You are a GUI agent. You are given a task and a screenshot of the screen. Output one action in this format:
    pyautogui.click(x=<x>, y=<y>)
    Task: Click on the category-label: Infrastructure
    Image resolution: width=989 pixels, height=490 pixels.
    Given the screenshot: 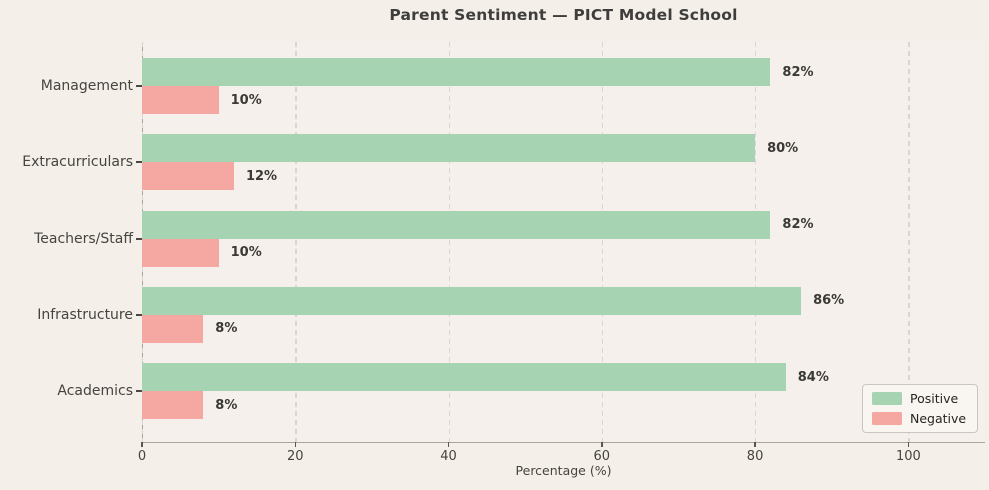 What is the action you would take?
    pyautogui.click(x=85, y=314)
    